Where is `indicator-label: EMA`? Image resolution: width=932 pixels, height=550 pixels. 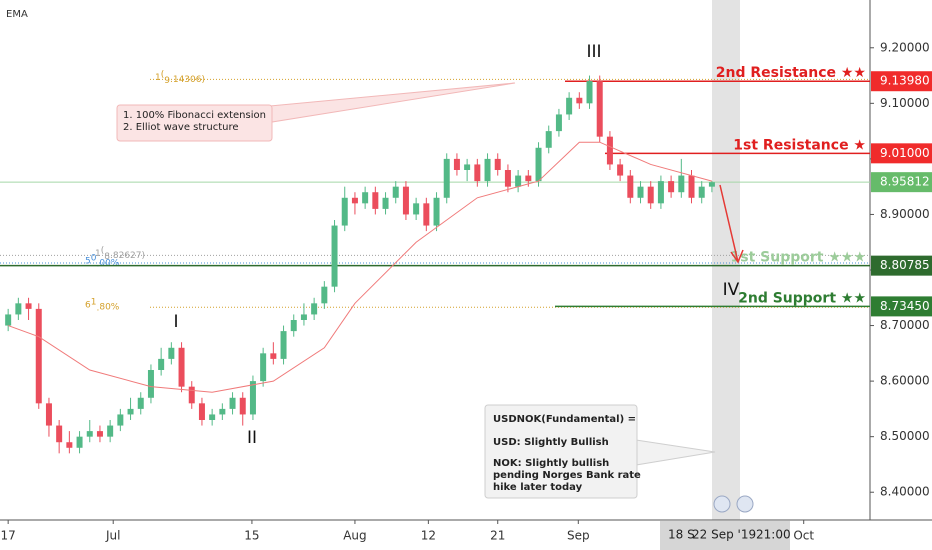 indicator-label: EMA is located at coordinates (17, 14).